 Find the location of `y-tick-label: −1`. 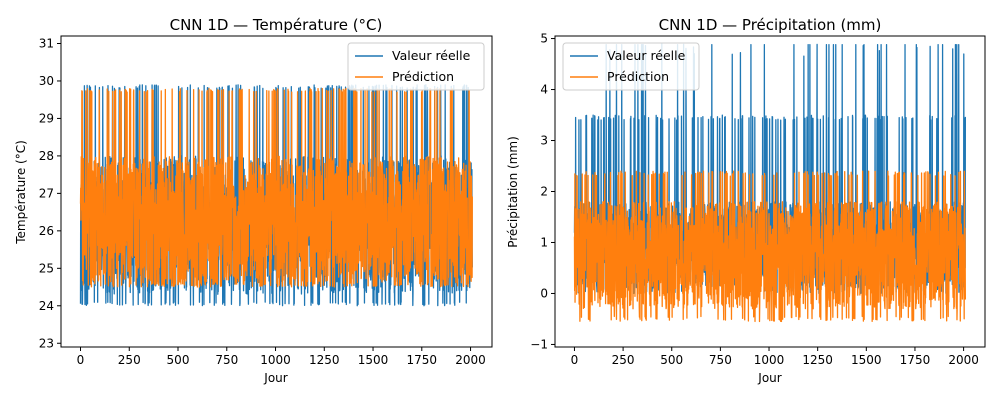

y-tick-label: −1 is located at coordinates (539, 344).